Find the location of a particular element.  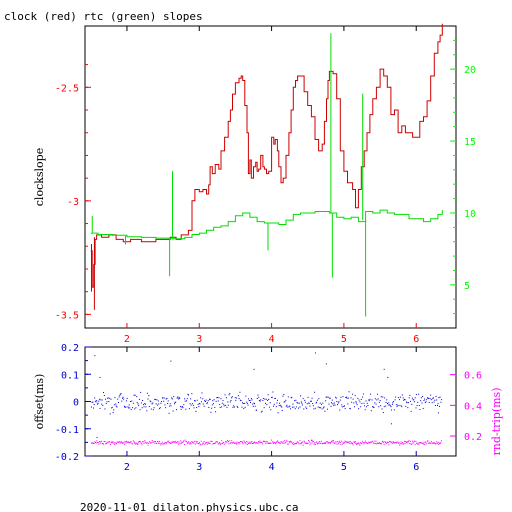

x-tick-label: 3 is located at coordinates (199, 339).